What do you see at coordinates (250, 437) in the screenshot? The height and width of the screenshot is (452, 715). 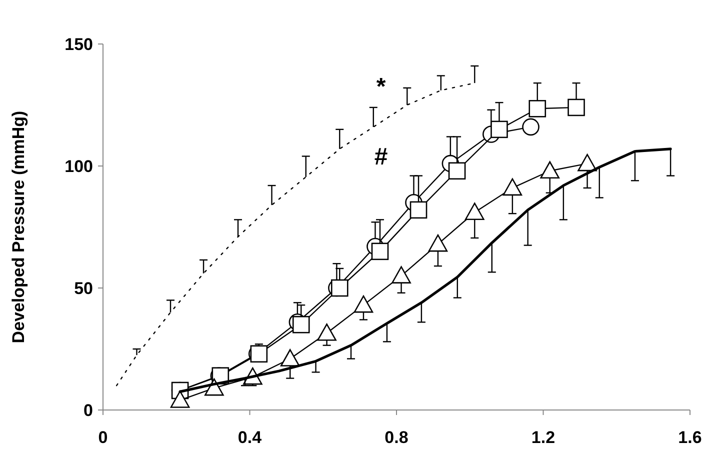 I see `x-tick-label: 0.4` at bounding box center [250, 437].